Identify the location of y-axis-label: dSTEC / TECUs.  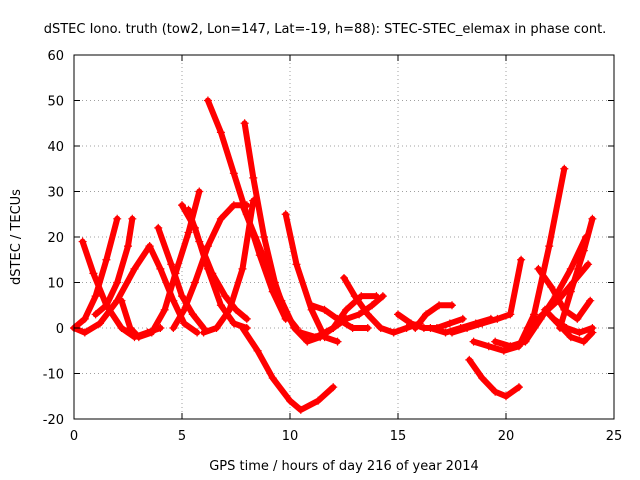
(16, 237).